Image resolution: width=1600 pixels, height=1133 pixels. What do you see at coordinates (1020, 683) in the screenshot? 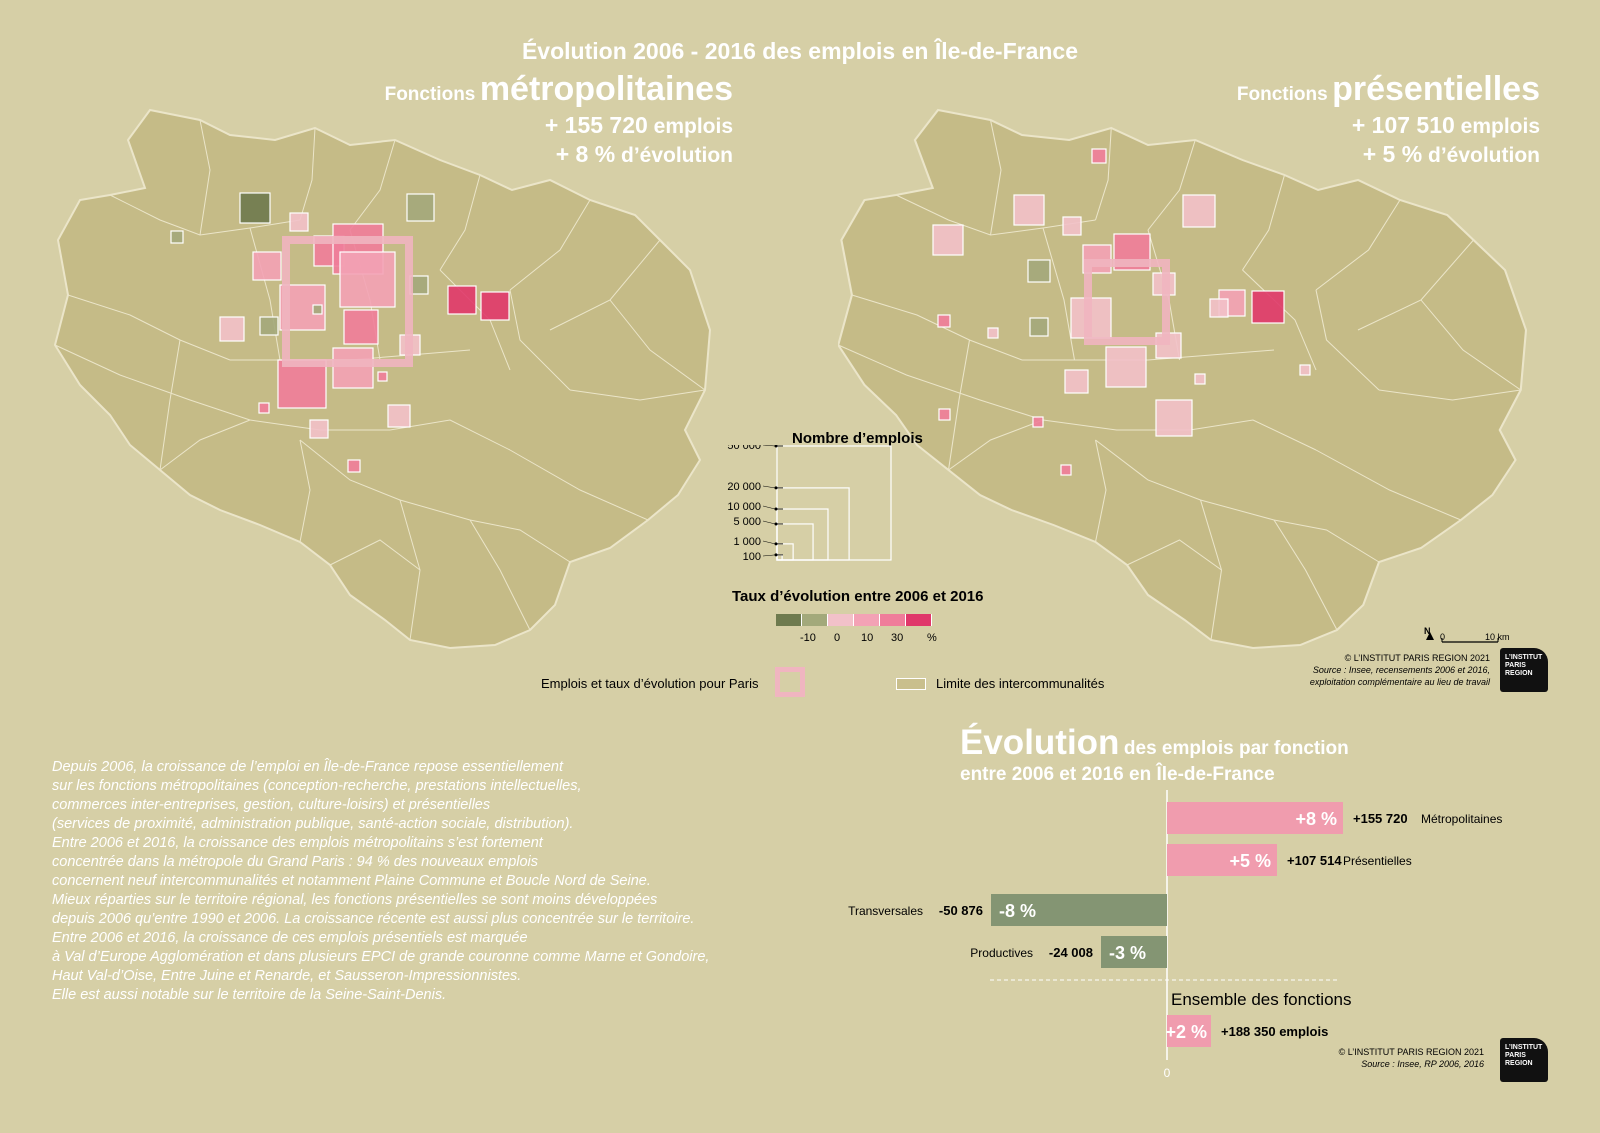
I see `limit-legend-label: Limite des intercommunalités` at bounding box center [1020, 683].